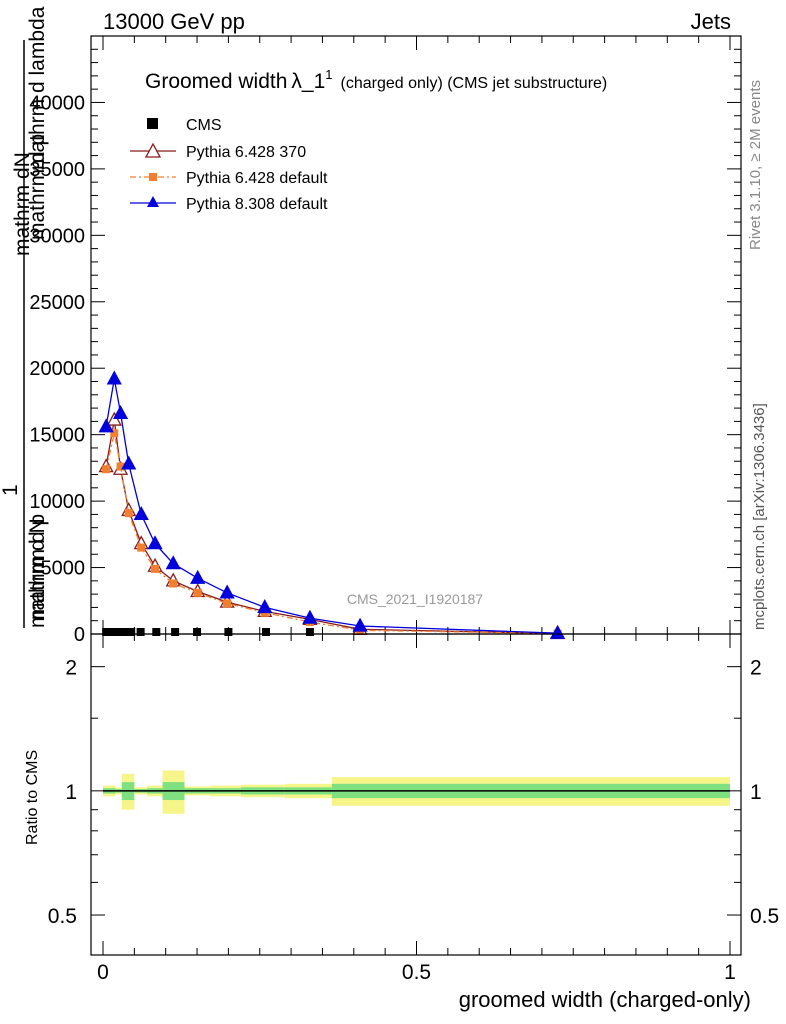 The height and width of the screenshot is (1024, 786). Describe the element at coordinates (71, 792) in the screenshot. I see `ratio-ytick-label: 1` at that location.